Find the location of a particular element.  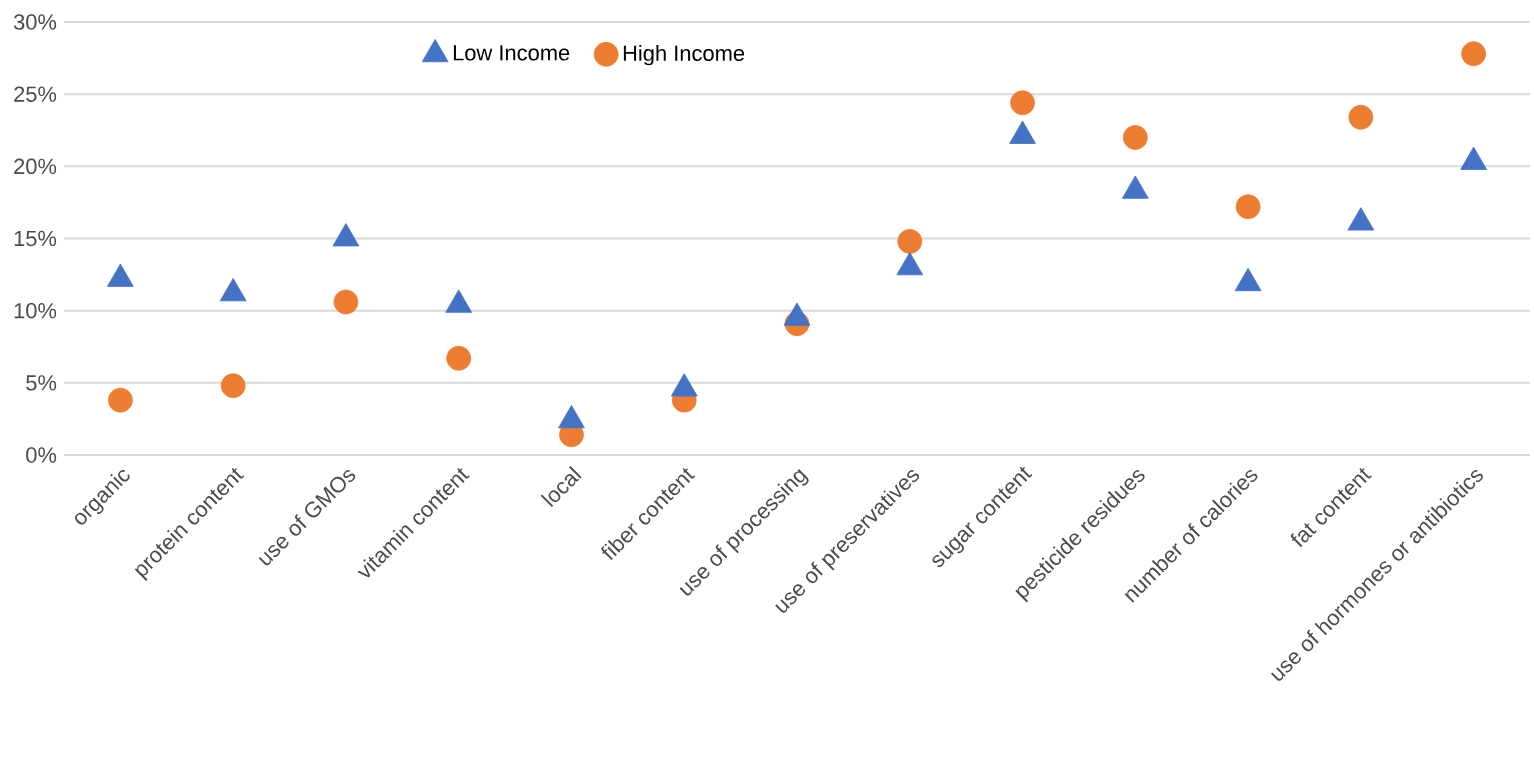

y-tick-label: 5% is located at coordinates (41, 383).